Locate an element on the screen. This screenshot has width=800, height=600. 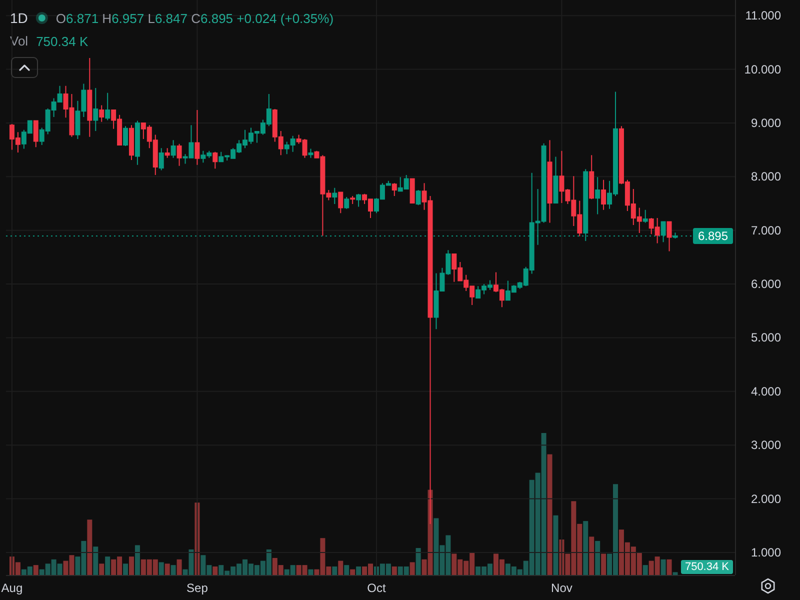
chart-title: Vol is located at coordinates (19, 41).